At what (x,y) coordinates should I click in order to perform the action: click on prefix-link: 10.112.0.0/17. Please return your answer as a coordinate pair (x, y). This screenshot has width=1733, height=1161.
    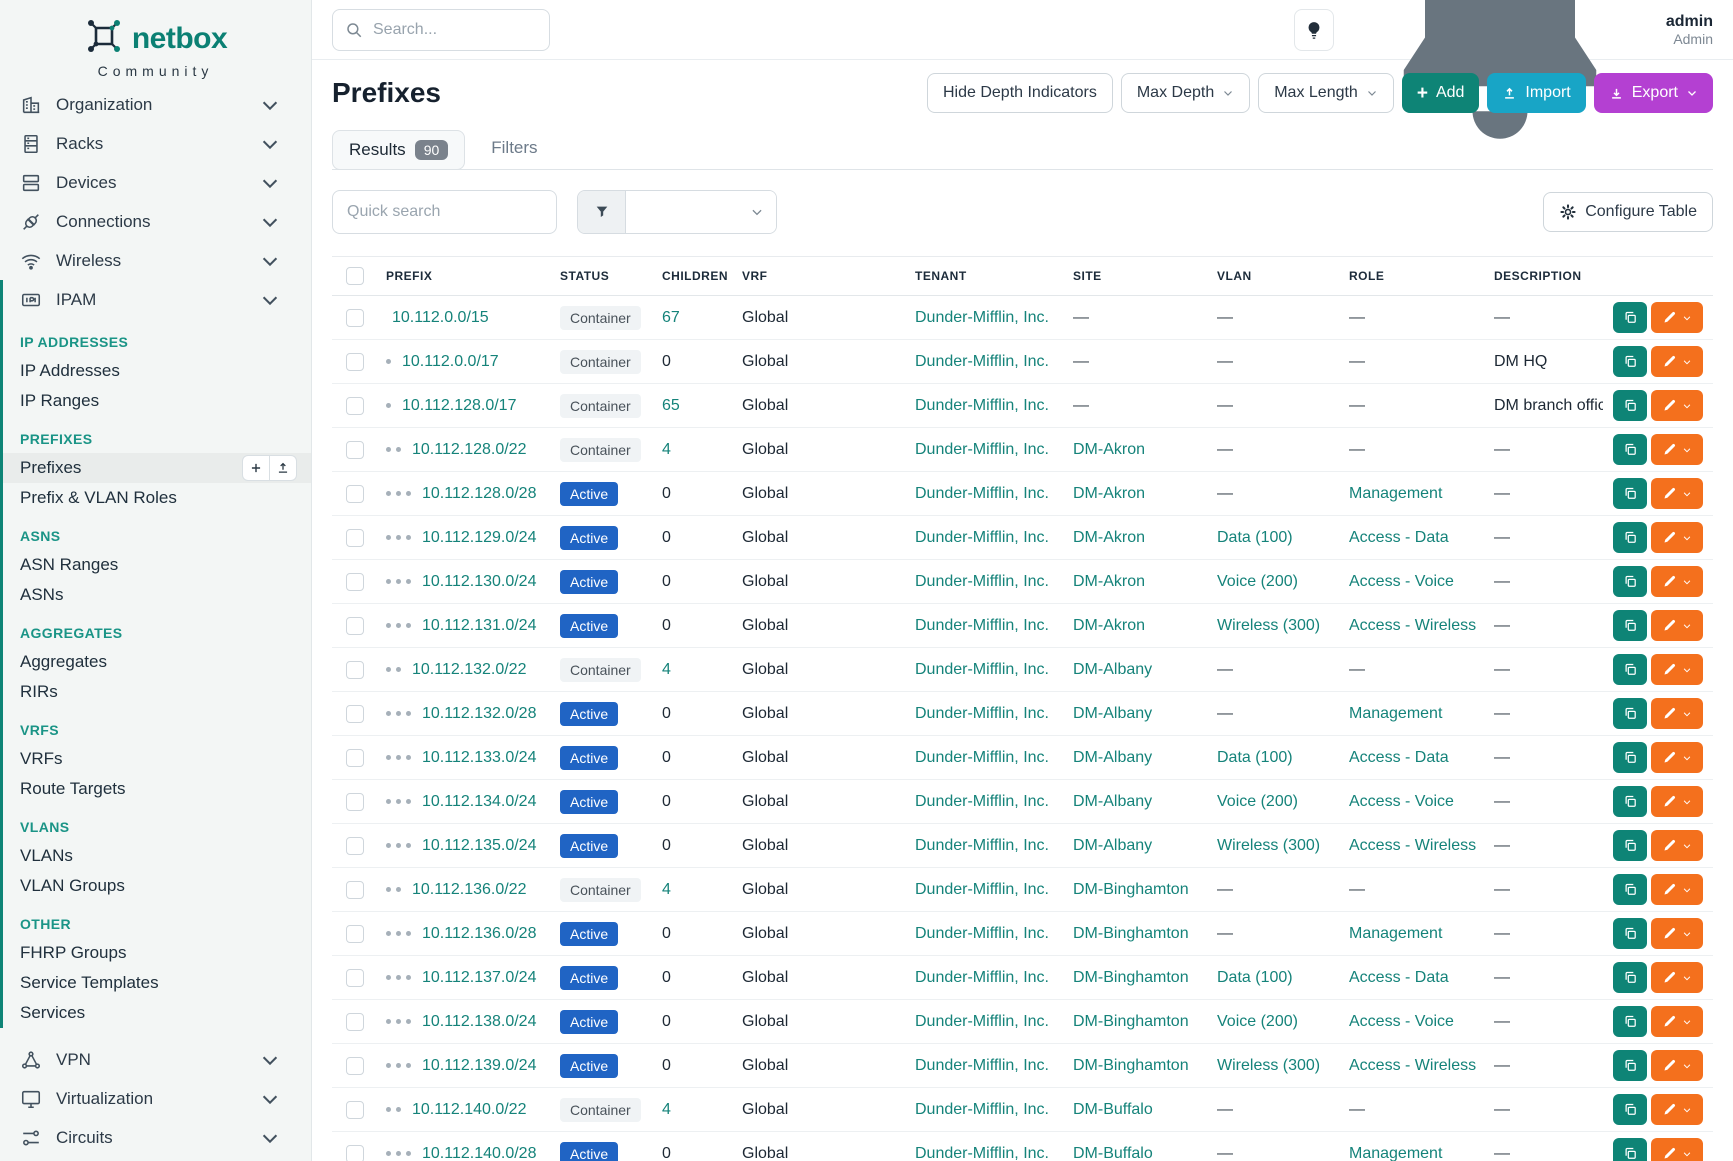
    Looking at the image, I should click on (450, 361).